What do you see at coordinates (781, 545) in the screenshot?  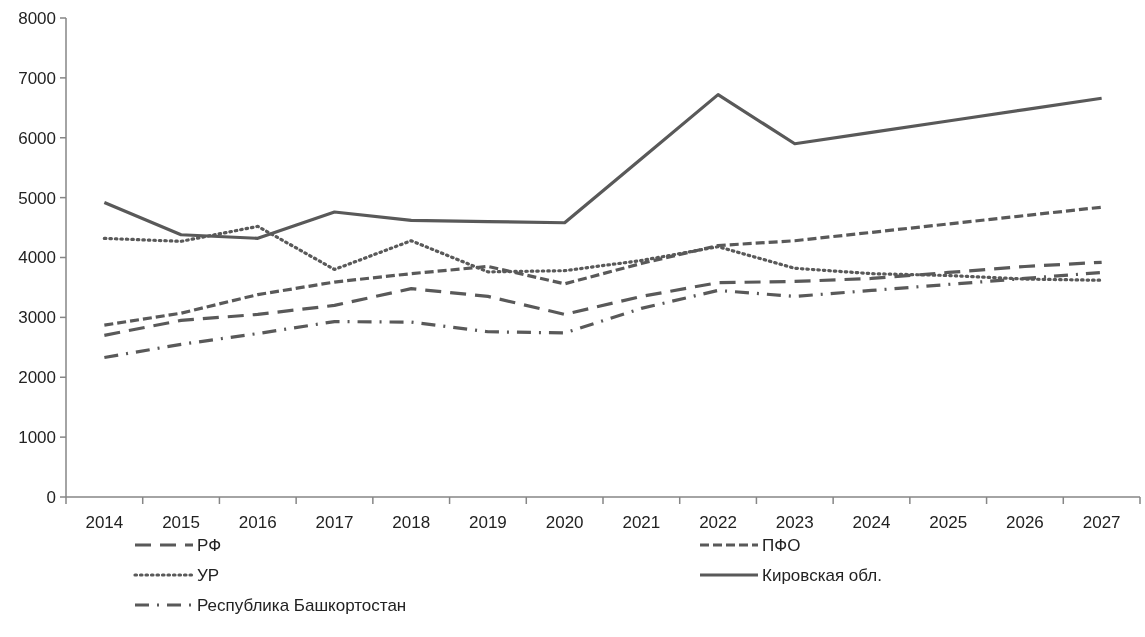 I see `legend-label: ПФО` at bounding box center [781, 545].